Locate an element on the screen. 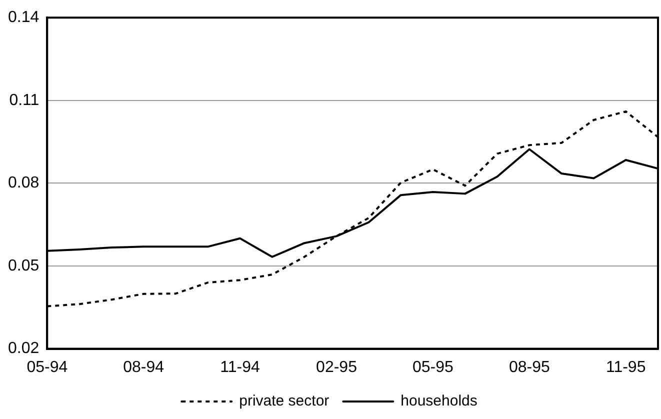 The image size is (661, 419). x-tick-label: 11-94 is located at coordinates (240, 367).